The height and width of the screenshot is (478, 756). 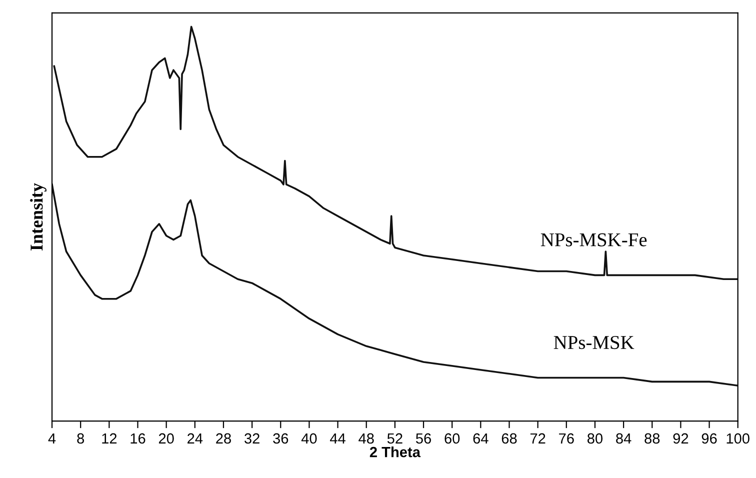 I want to click on x-tick-label: 36, so click(x=280, y=438).